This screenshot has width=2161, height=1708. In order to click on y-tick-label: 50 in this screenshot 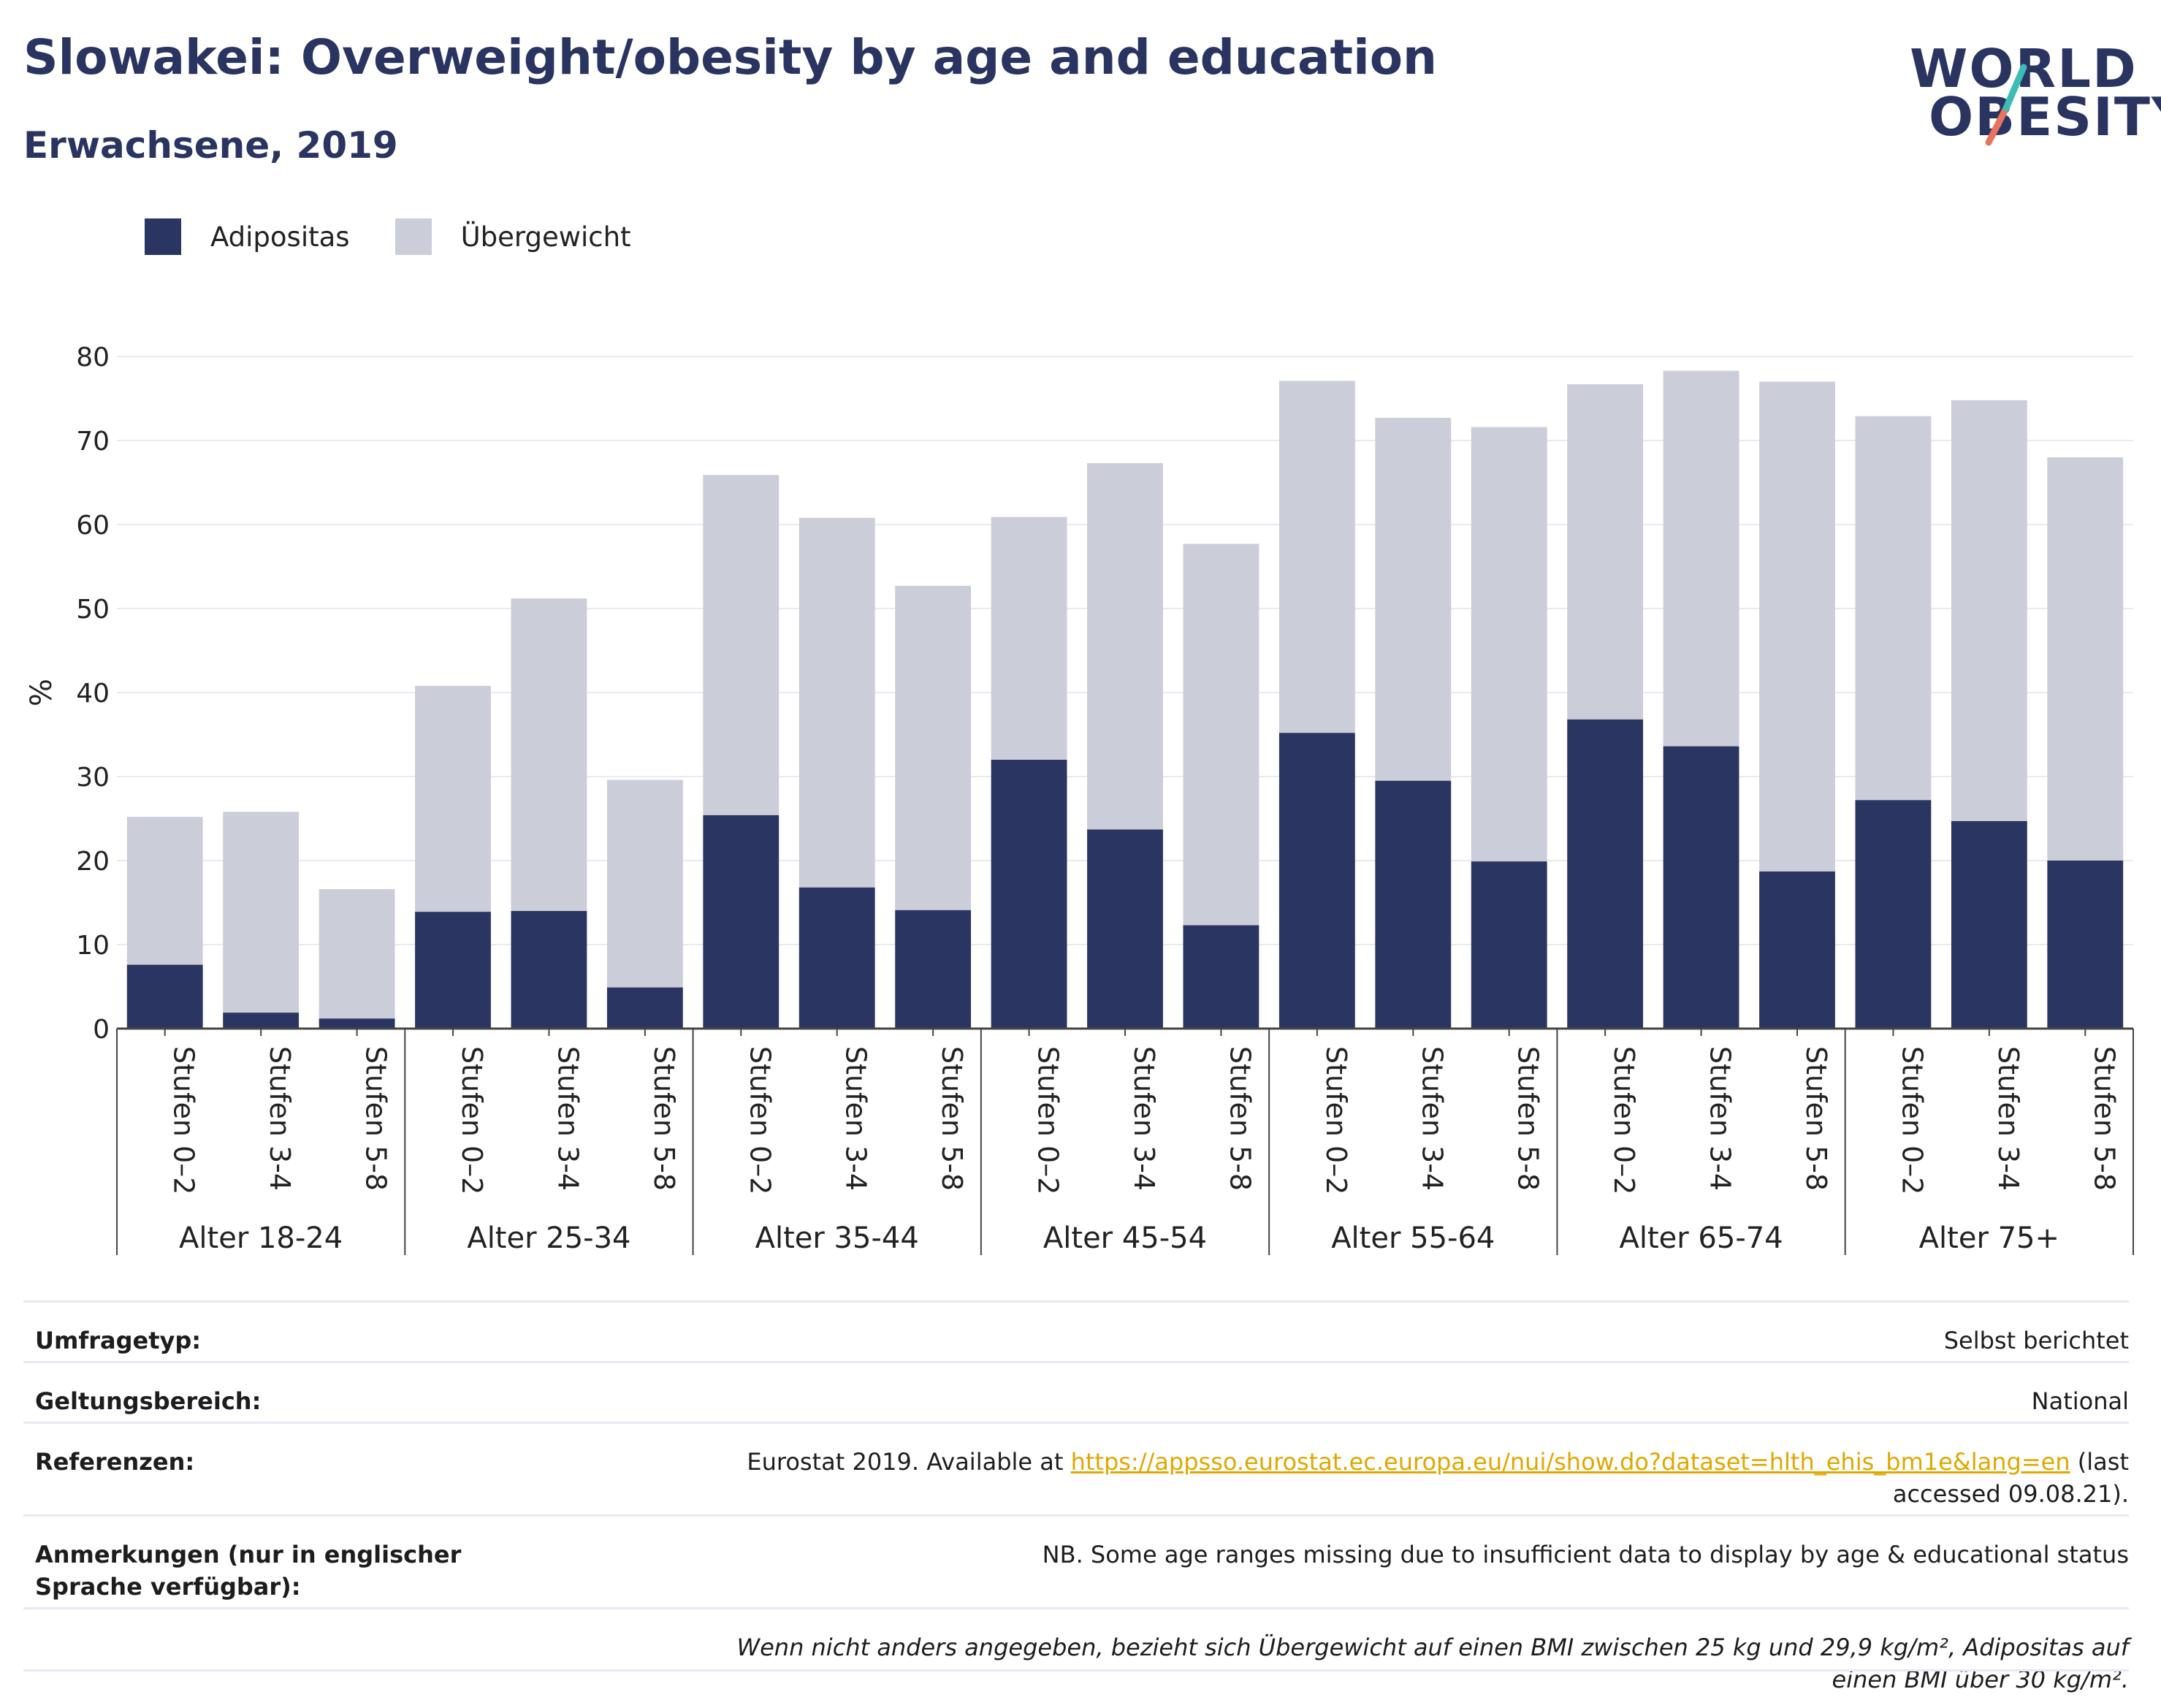, I will do `click(93, 610)`.